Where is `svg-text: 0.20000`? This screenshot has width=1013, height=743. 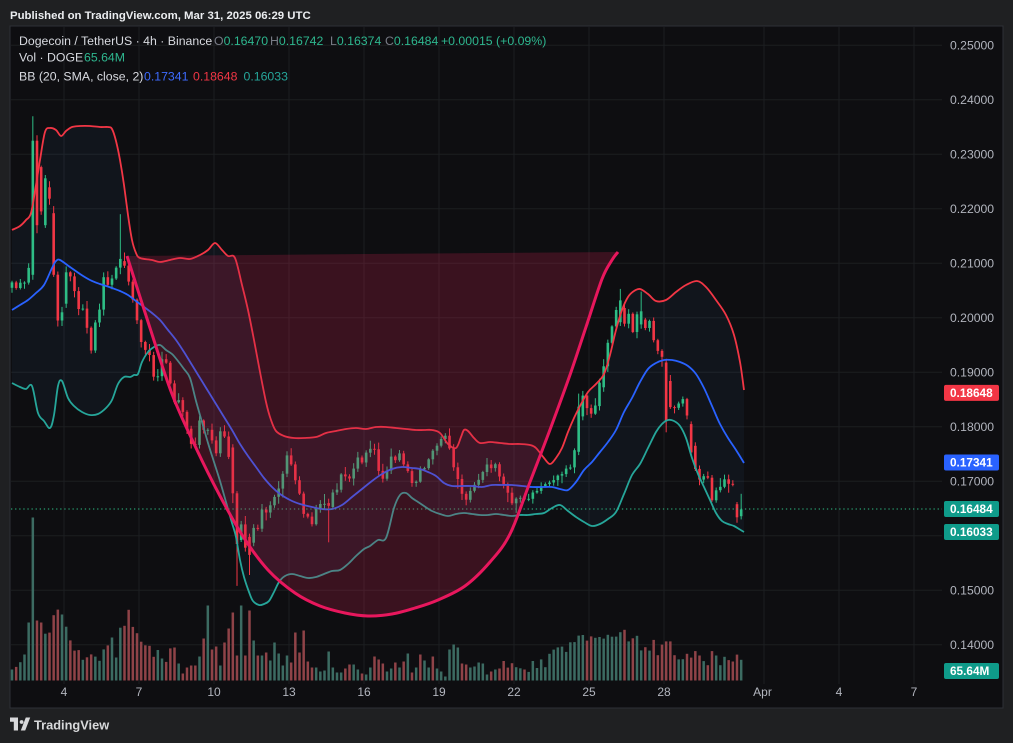 svg-text: 0.20000 is located at coordinates (972, 318).